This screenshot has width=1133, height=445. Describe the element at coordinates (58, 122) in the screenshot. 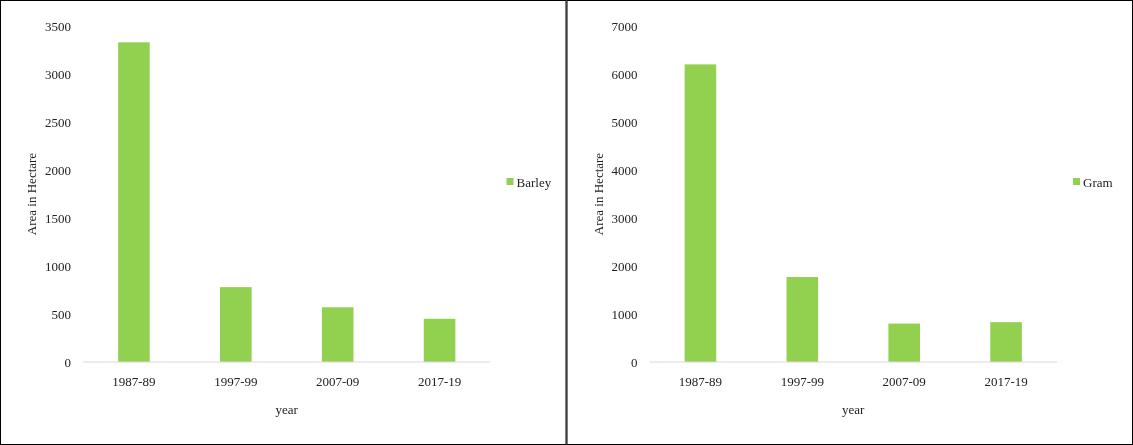

I see `y-tick-label: 2500` at that location.